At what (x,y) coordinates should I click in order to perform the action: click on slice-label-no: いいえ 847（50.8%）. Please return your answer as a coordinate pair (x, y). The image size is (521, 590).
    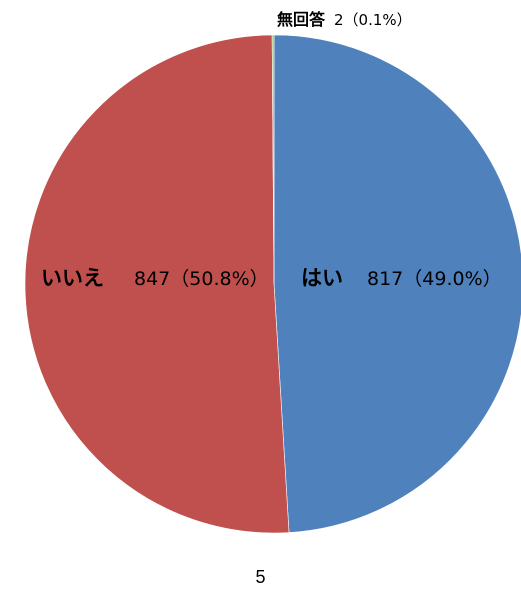
    Looking at the image, I should click on (155, 278).